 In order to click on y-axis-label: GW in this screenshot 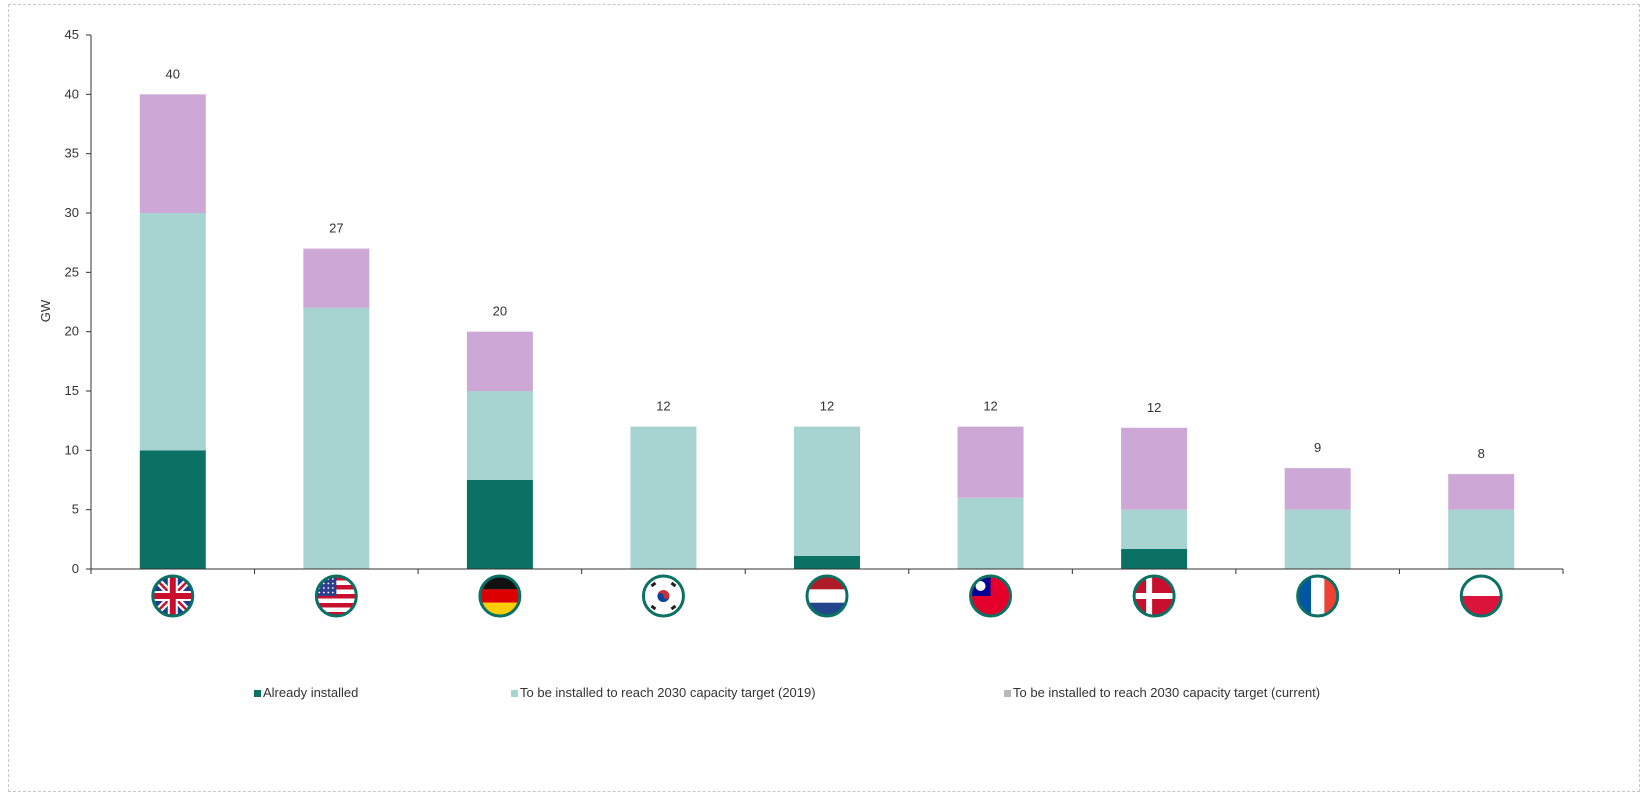, I will do `click(45, 310)`.